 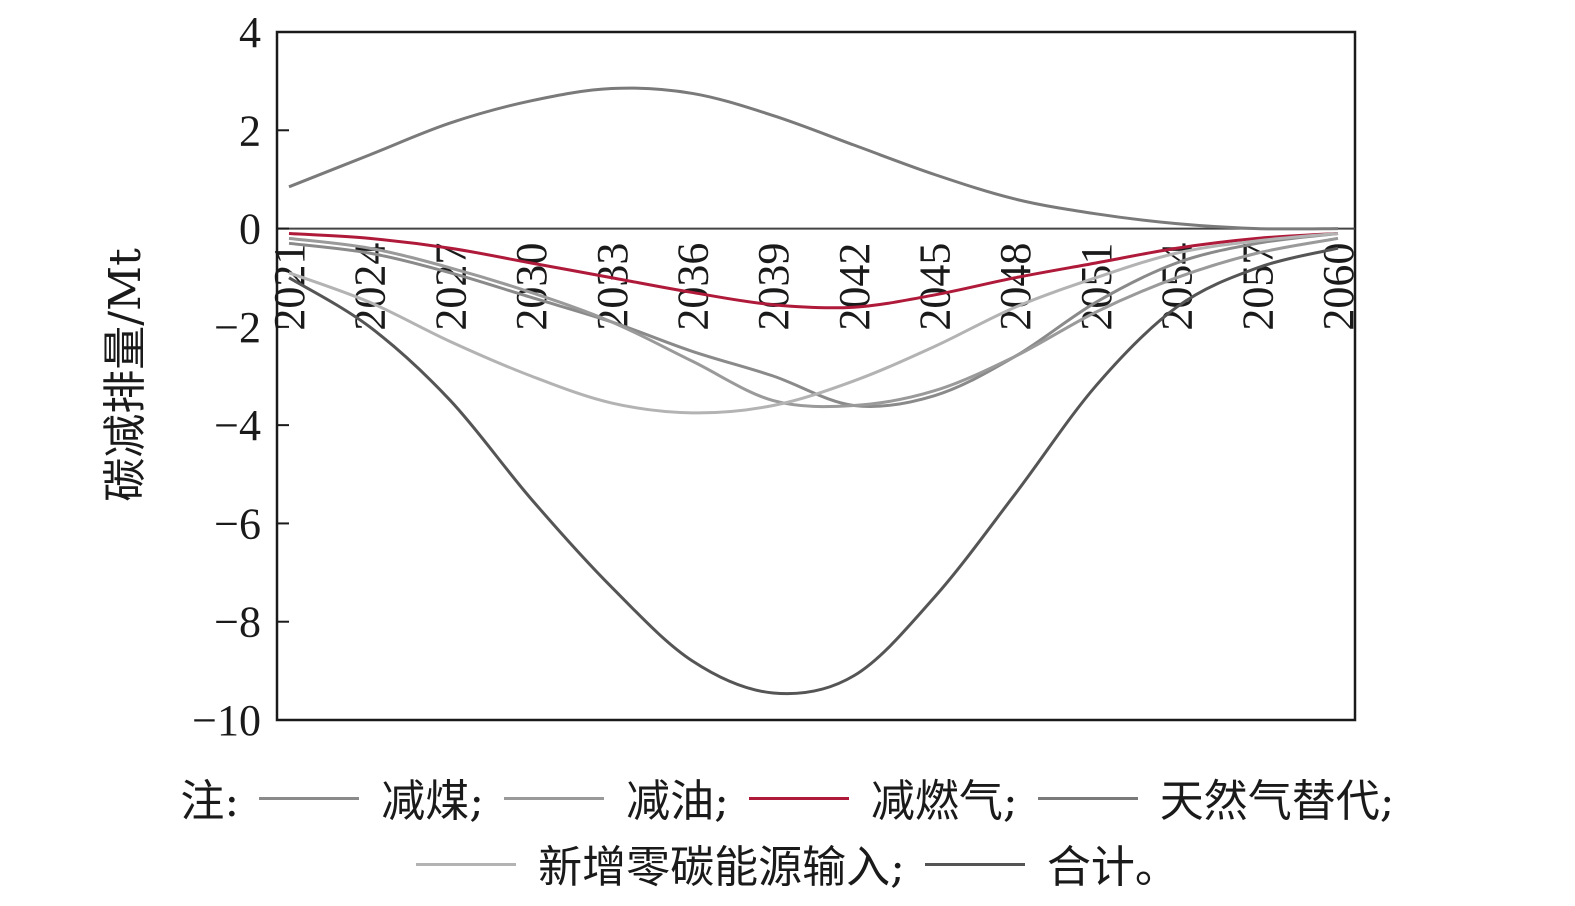 What do you see at coordinates (1257, 287) in the screenshot?
I see `x-tick-label: 2057` at bounding box center [1257, 287].